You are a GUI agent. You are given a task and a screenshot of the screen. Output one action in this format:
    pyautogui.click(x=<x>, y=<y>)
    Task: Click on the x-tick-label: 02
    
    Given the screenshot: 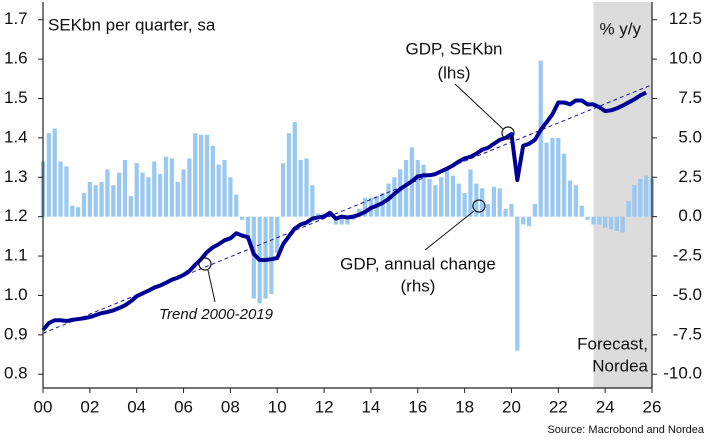 What is the action you would take?
    pyautogui.click(x=89, y=406)
    